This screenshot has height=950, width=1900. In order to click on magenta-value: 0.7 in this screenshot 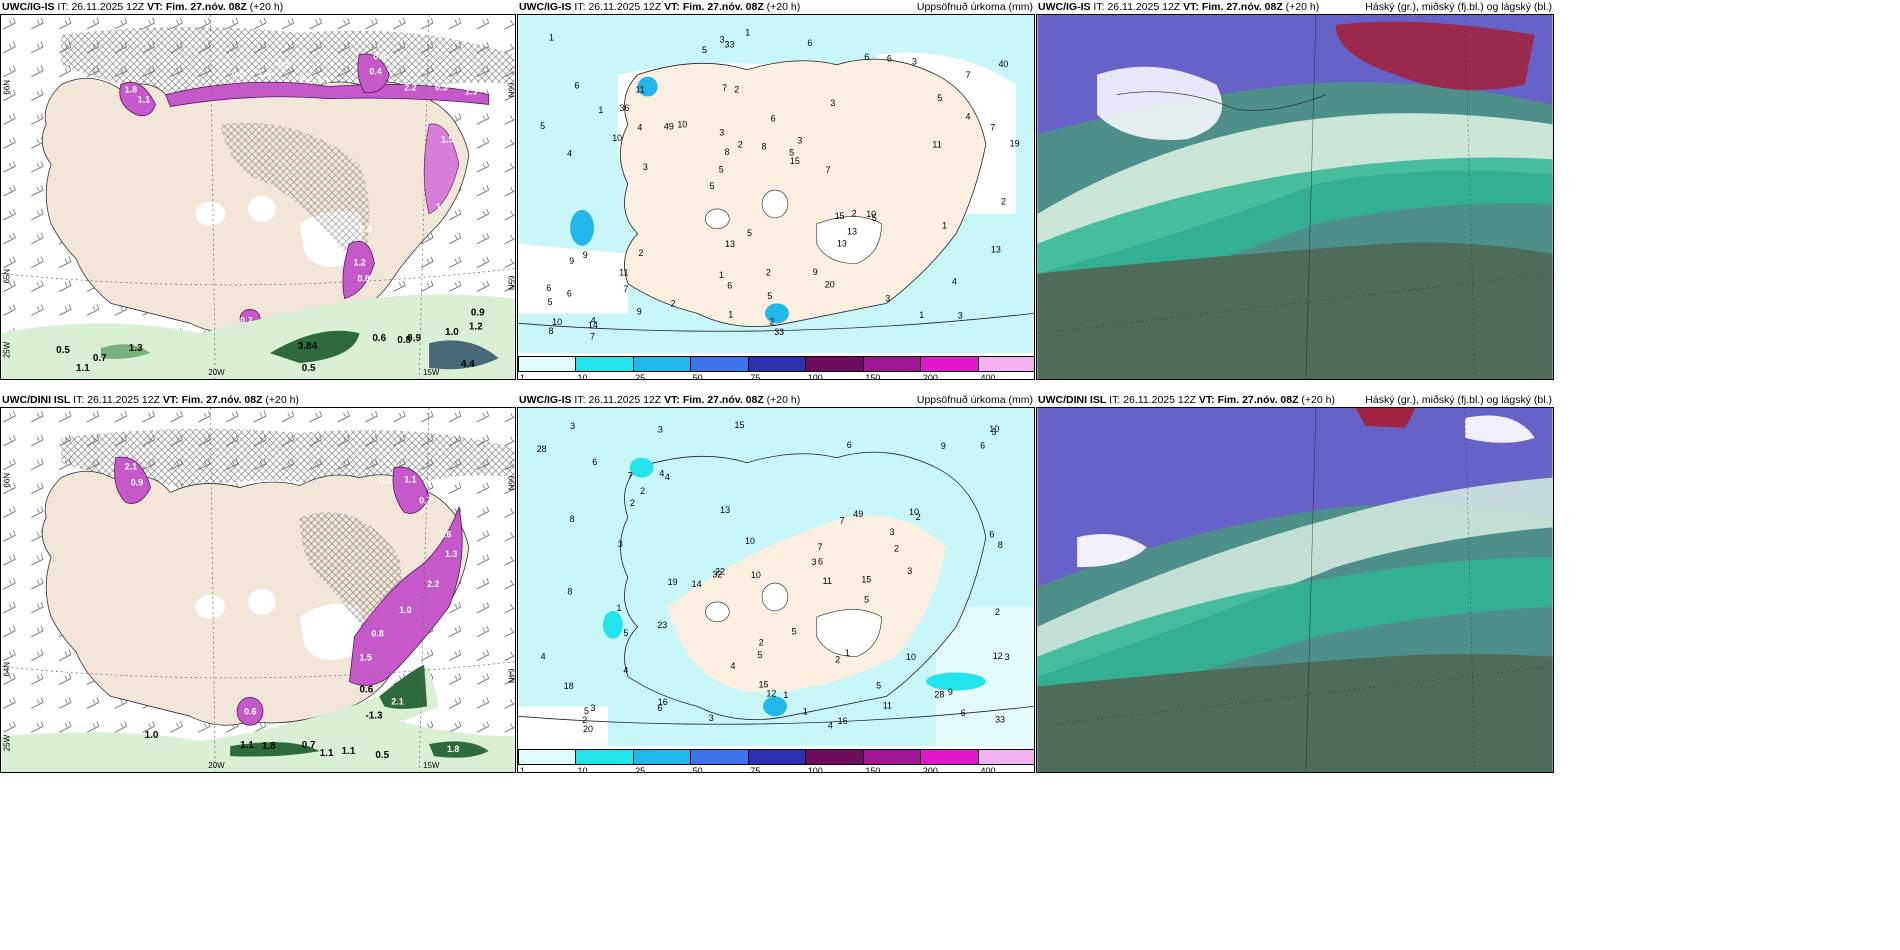, I will do `click(425, 500)`.